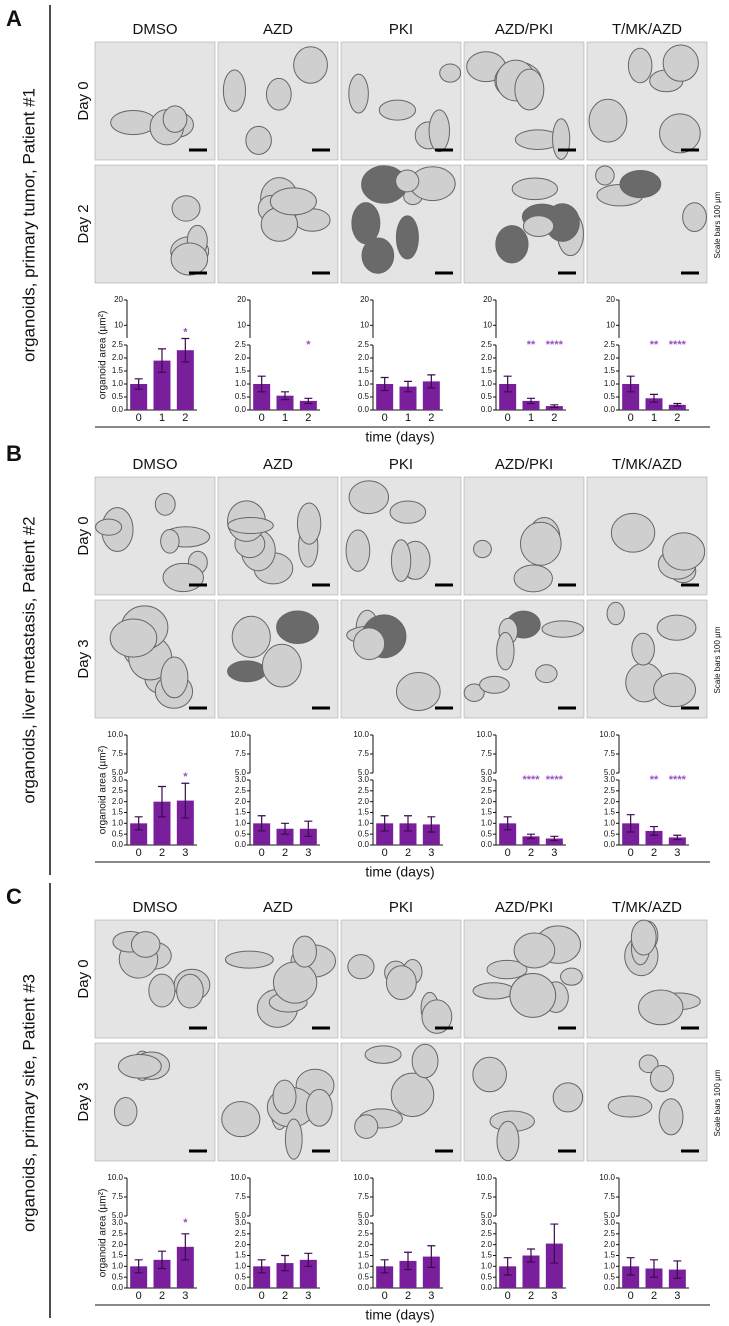  I want to click on y-axis-label: organoid area (µm²), so click(103, 1233).